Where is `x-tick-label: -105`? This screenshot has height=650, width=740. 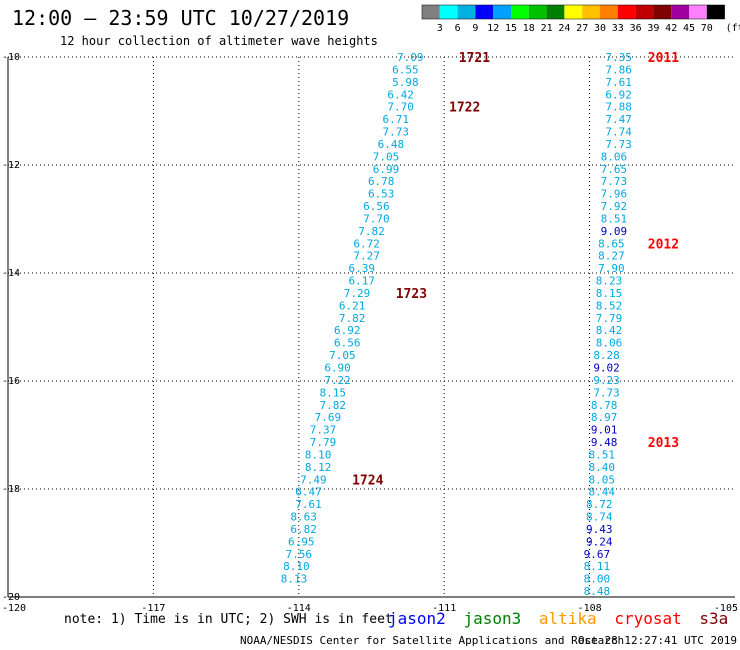
x-tick-label: -105 is located at coordinates (726, 608).